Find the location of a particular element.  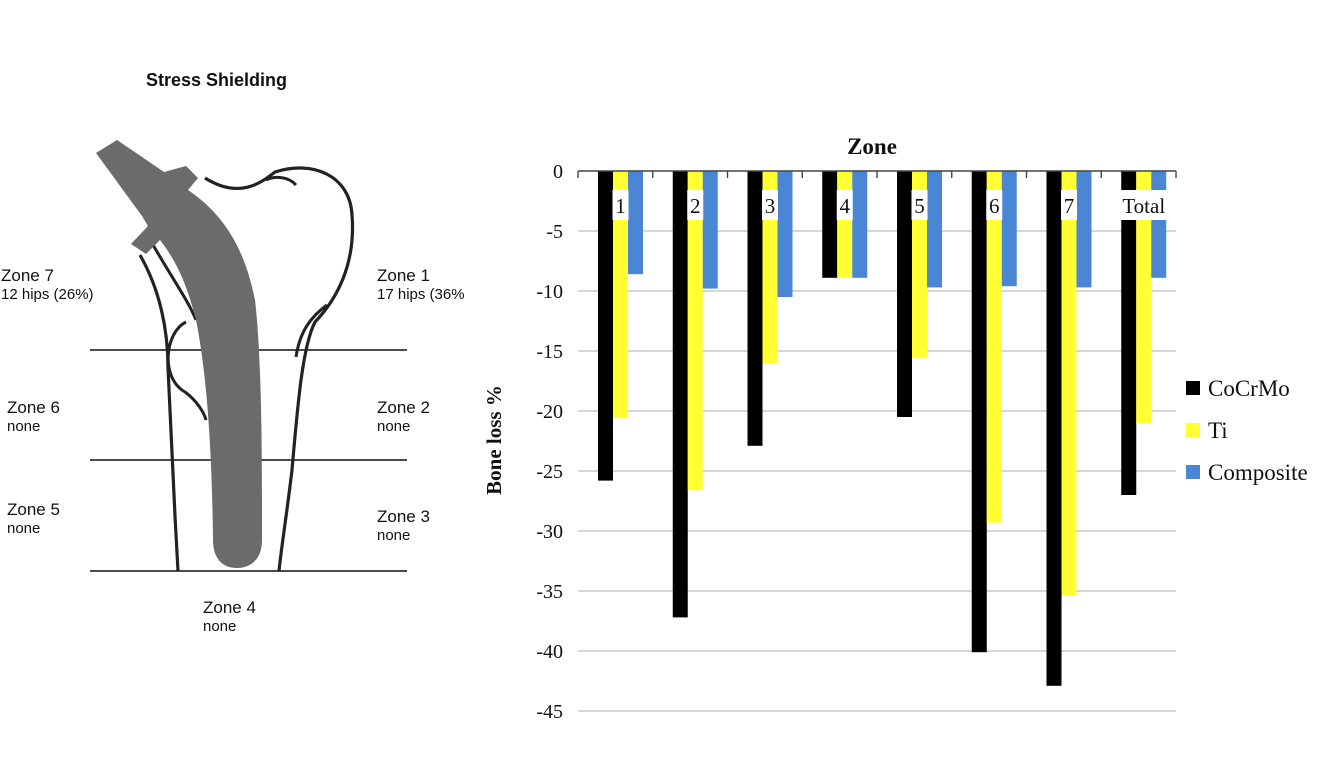

y-tick-label: -10 is located at coordinates (549, 292).